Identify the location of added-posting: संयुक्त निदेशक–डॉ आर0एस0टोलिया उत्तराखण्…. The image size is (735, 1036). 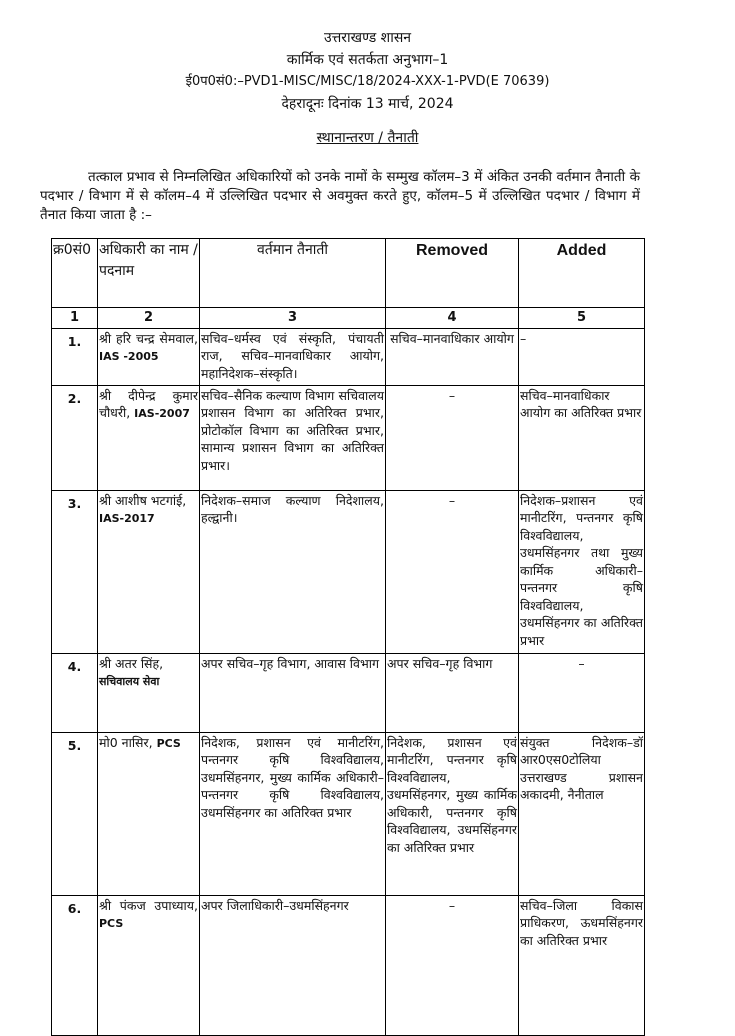
(581, 813).